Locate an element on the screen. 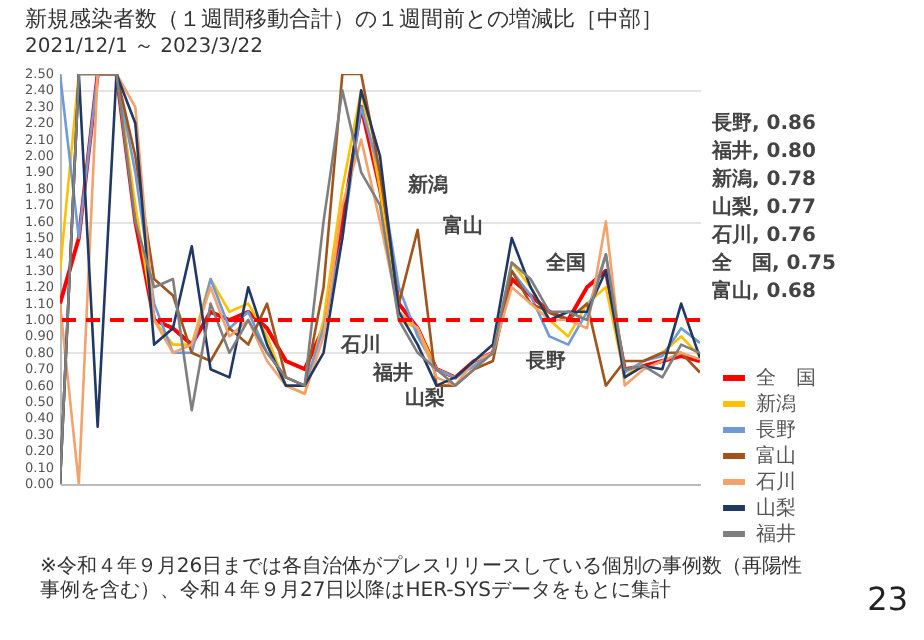 This screenshot has height=640, width=924. text: 全 国, 0.75 is located at coordinates (773, 263).